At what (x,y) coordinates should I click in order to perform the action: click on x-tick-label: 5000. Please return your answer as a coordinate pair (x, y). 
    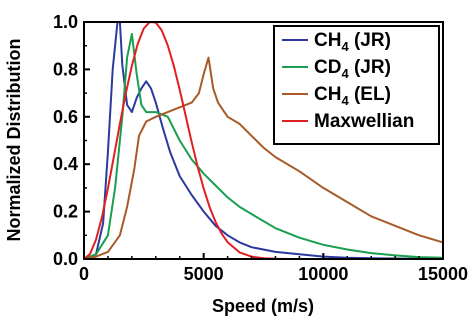
    Looking at the image, I should click on (204, 274).